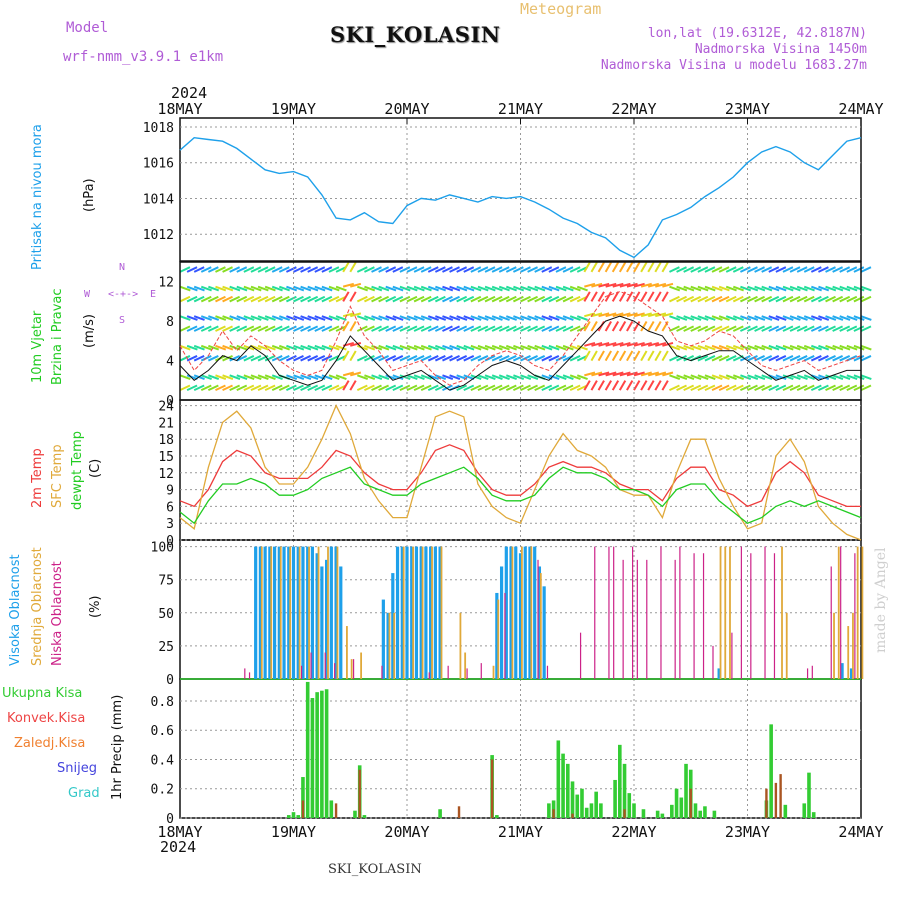 The height and width of the screenshot is (900, 900). What do you see at coordinates (179, 832) in the screenshot?
I see `x-tick-bottom: 18MAY` at bounding box center [179, 832].